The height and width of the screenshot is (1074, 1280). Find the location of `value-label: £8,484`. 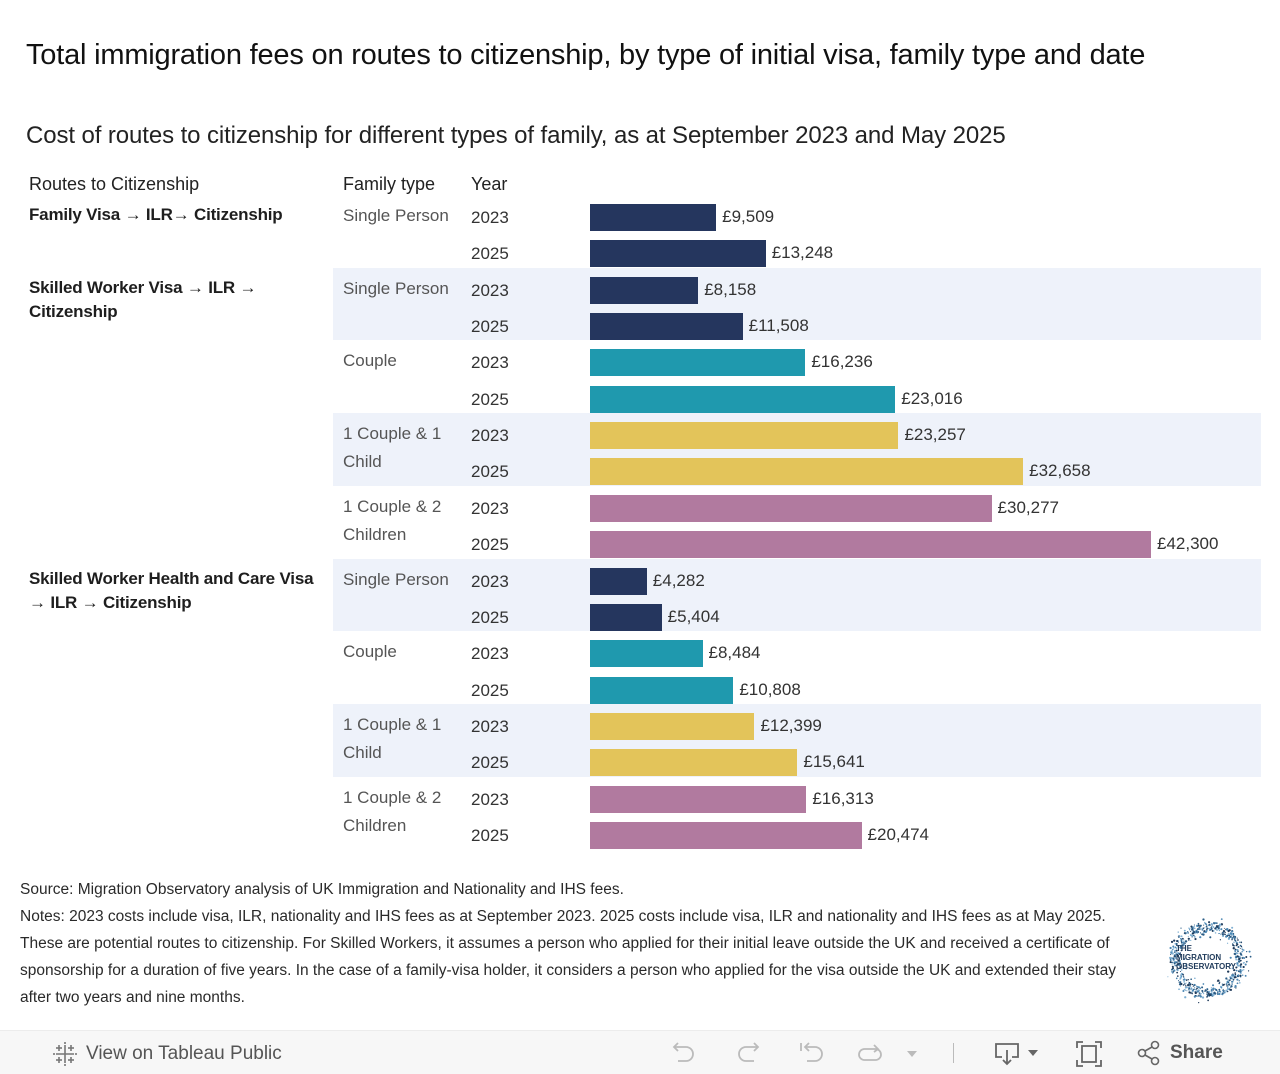

value-label: £8,484 is located at coordinates (734, 653).